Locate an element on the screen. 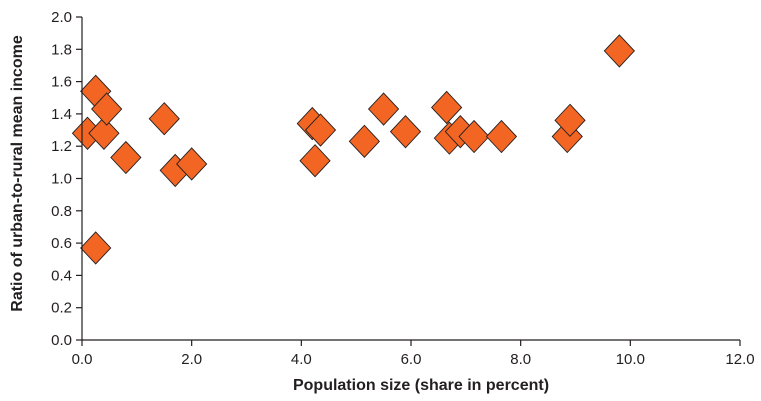 The image size is (761, 401). x-tick-label: 6.0 is located at coordinates (411, 359).